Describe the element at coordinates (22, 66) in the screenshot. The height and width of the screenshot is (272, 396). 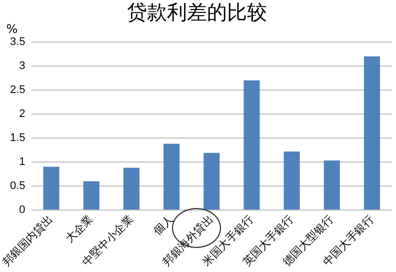
I see `y-tick-label: 3` at that location.